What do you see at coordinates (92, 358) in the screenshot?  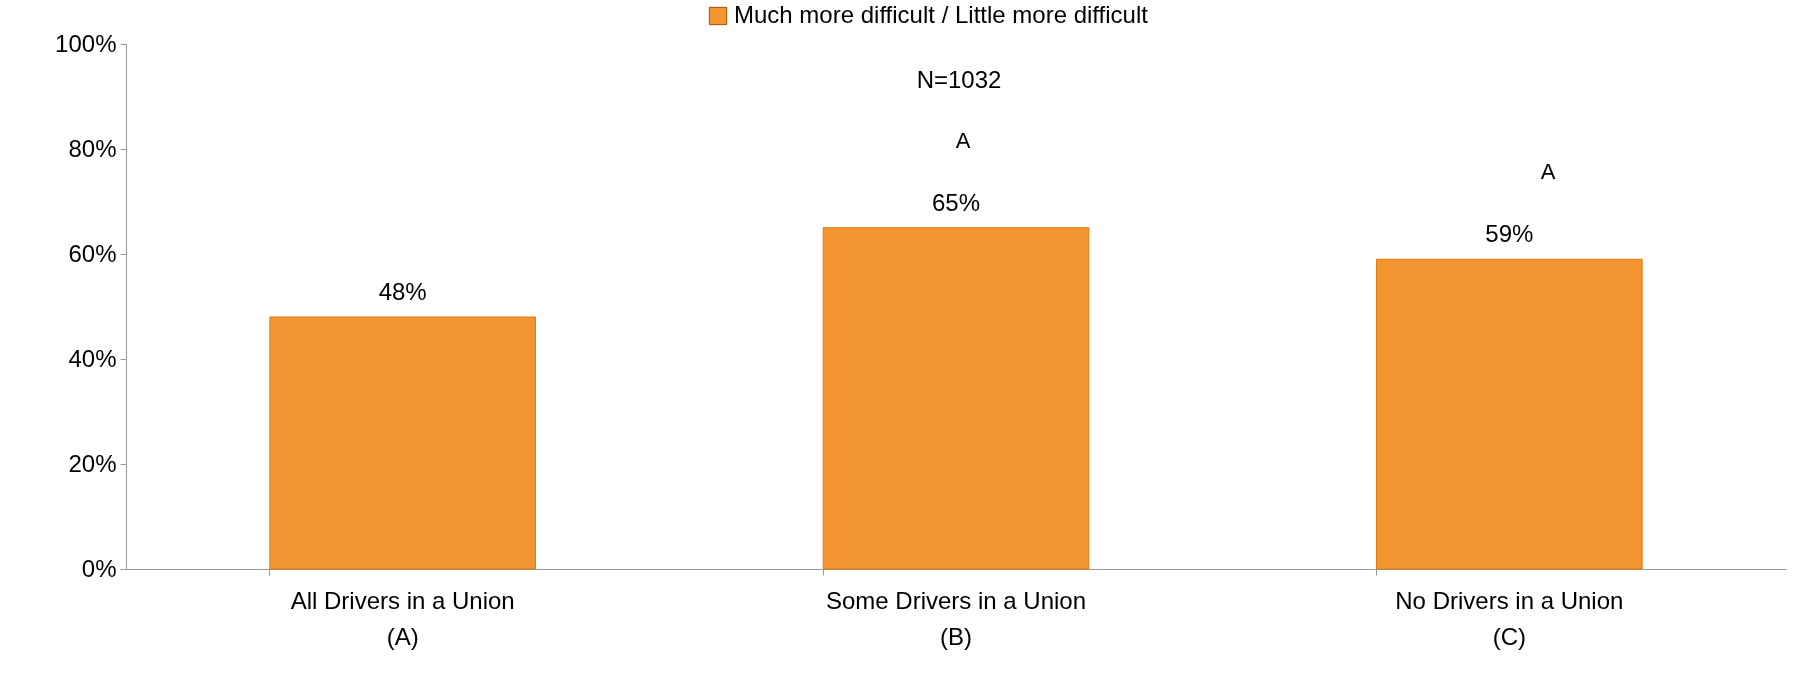 I see `y-tick-label: 40%` at bounding box center [92, 358].